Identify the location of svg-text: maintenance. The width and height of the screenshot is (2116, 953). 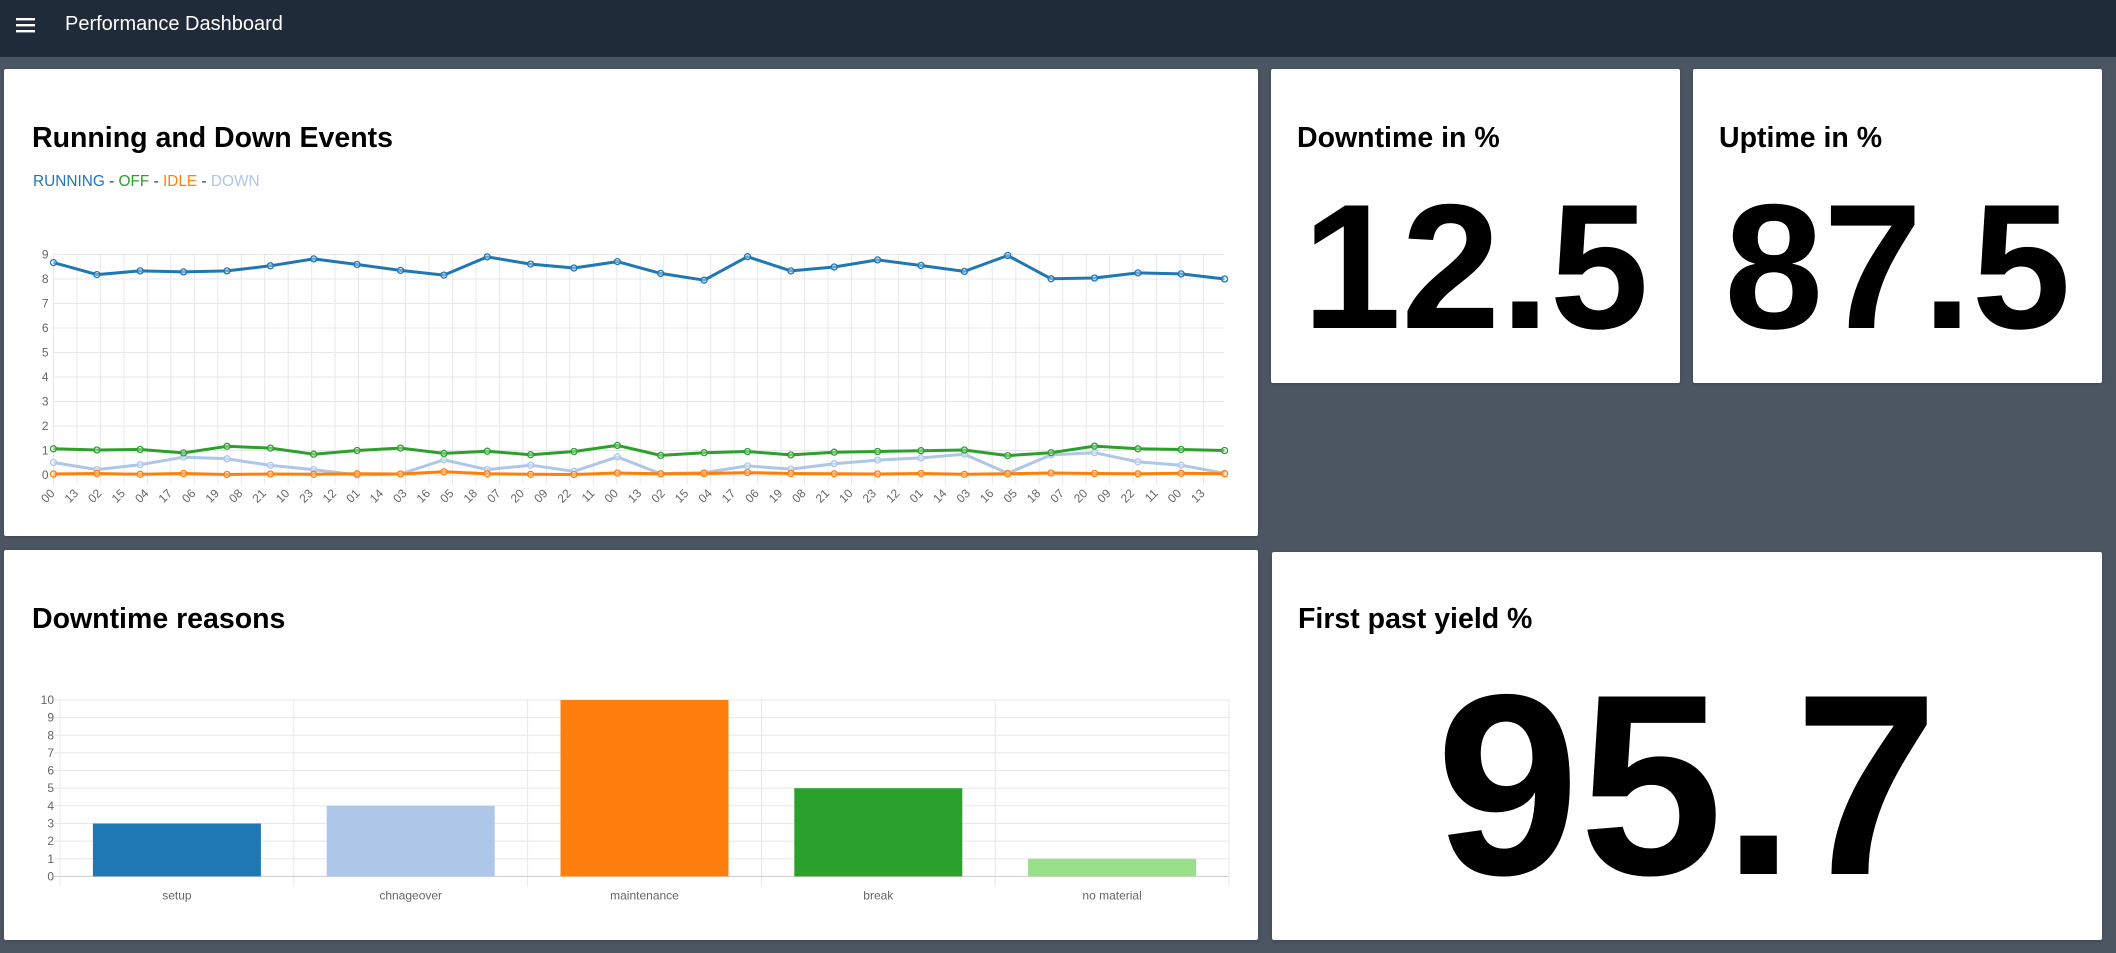
(644, 895).